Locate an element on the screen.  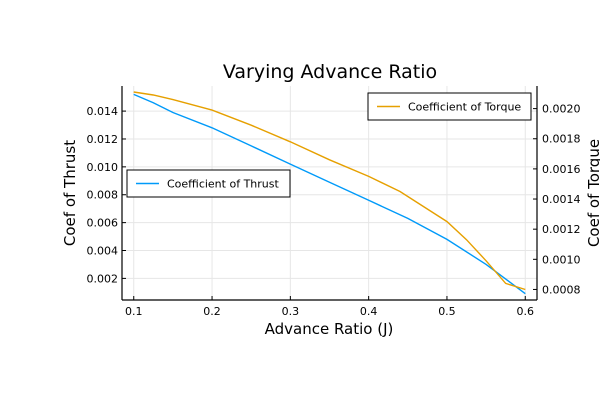
right-y-tick-label: 0.0014 is located at coordinates (561, 199).